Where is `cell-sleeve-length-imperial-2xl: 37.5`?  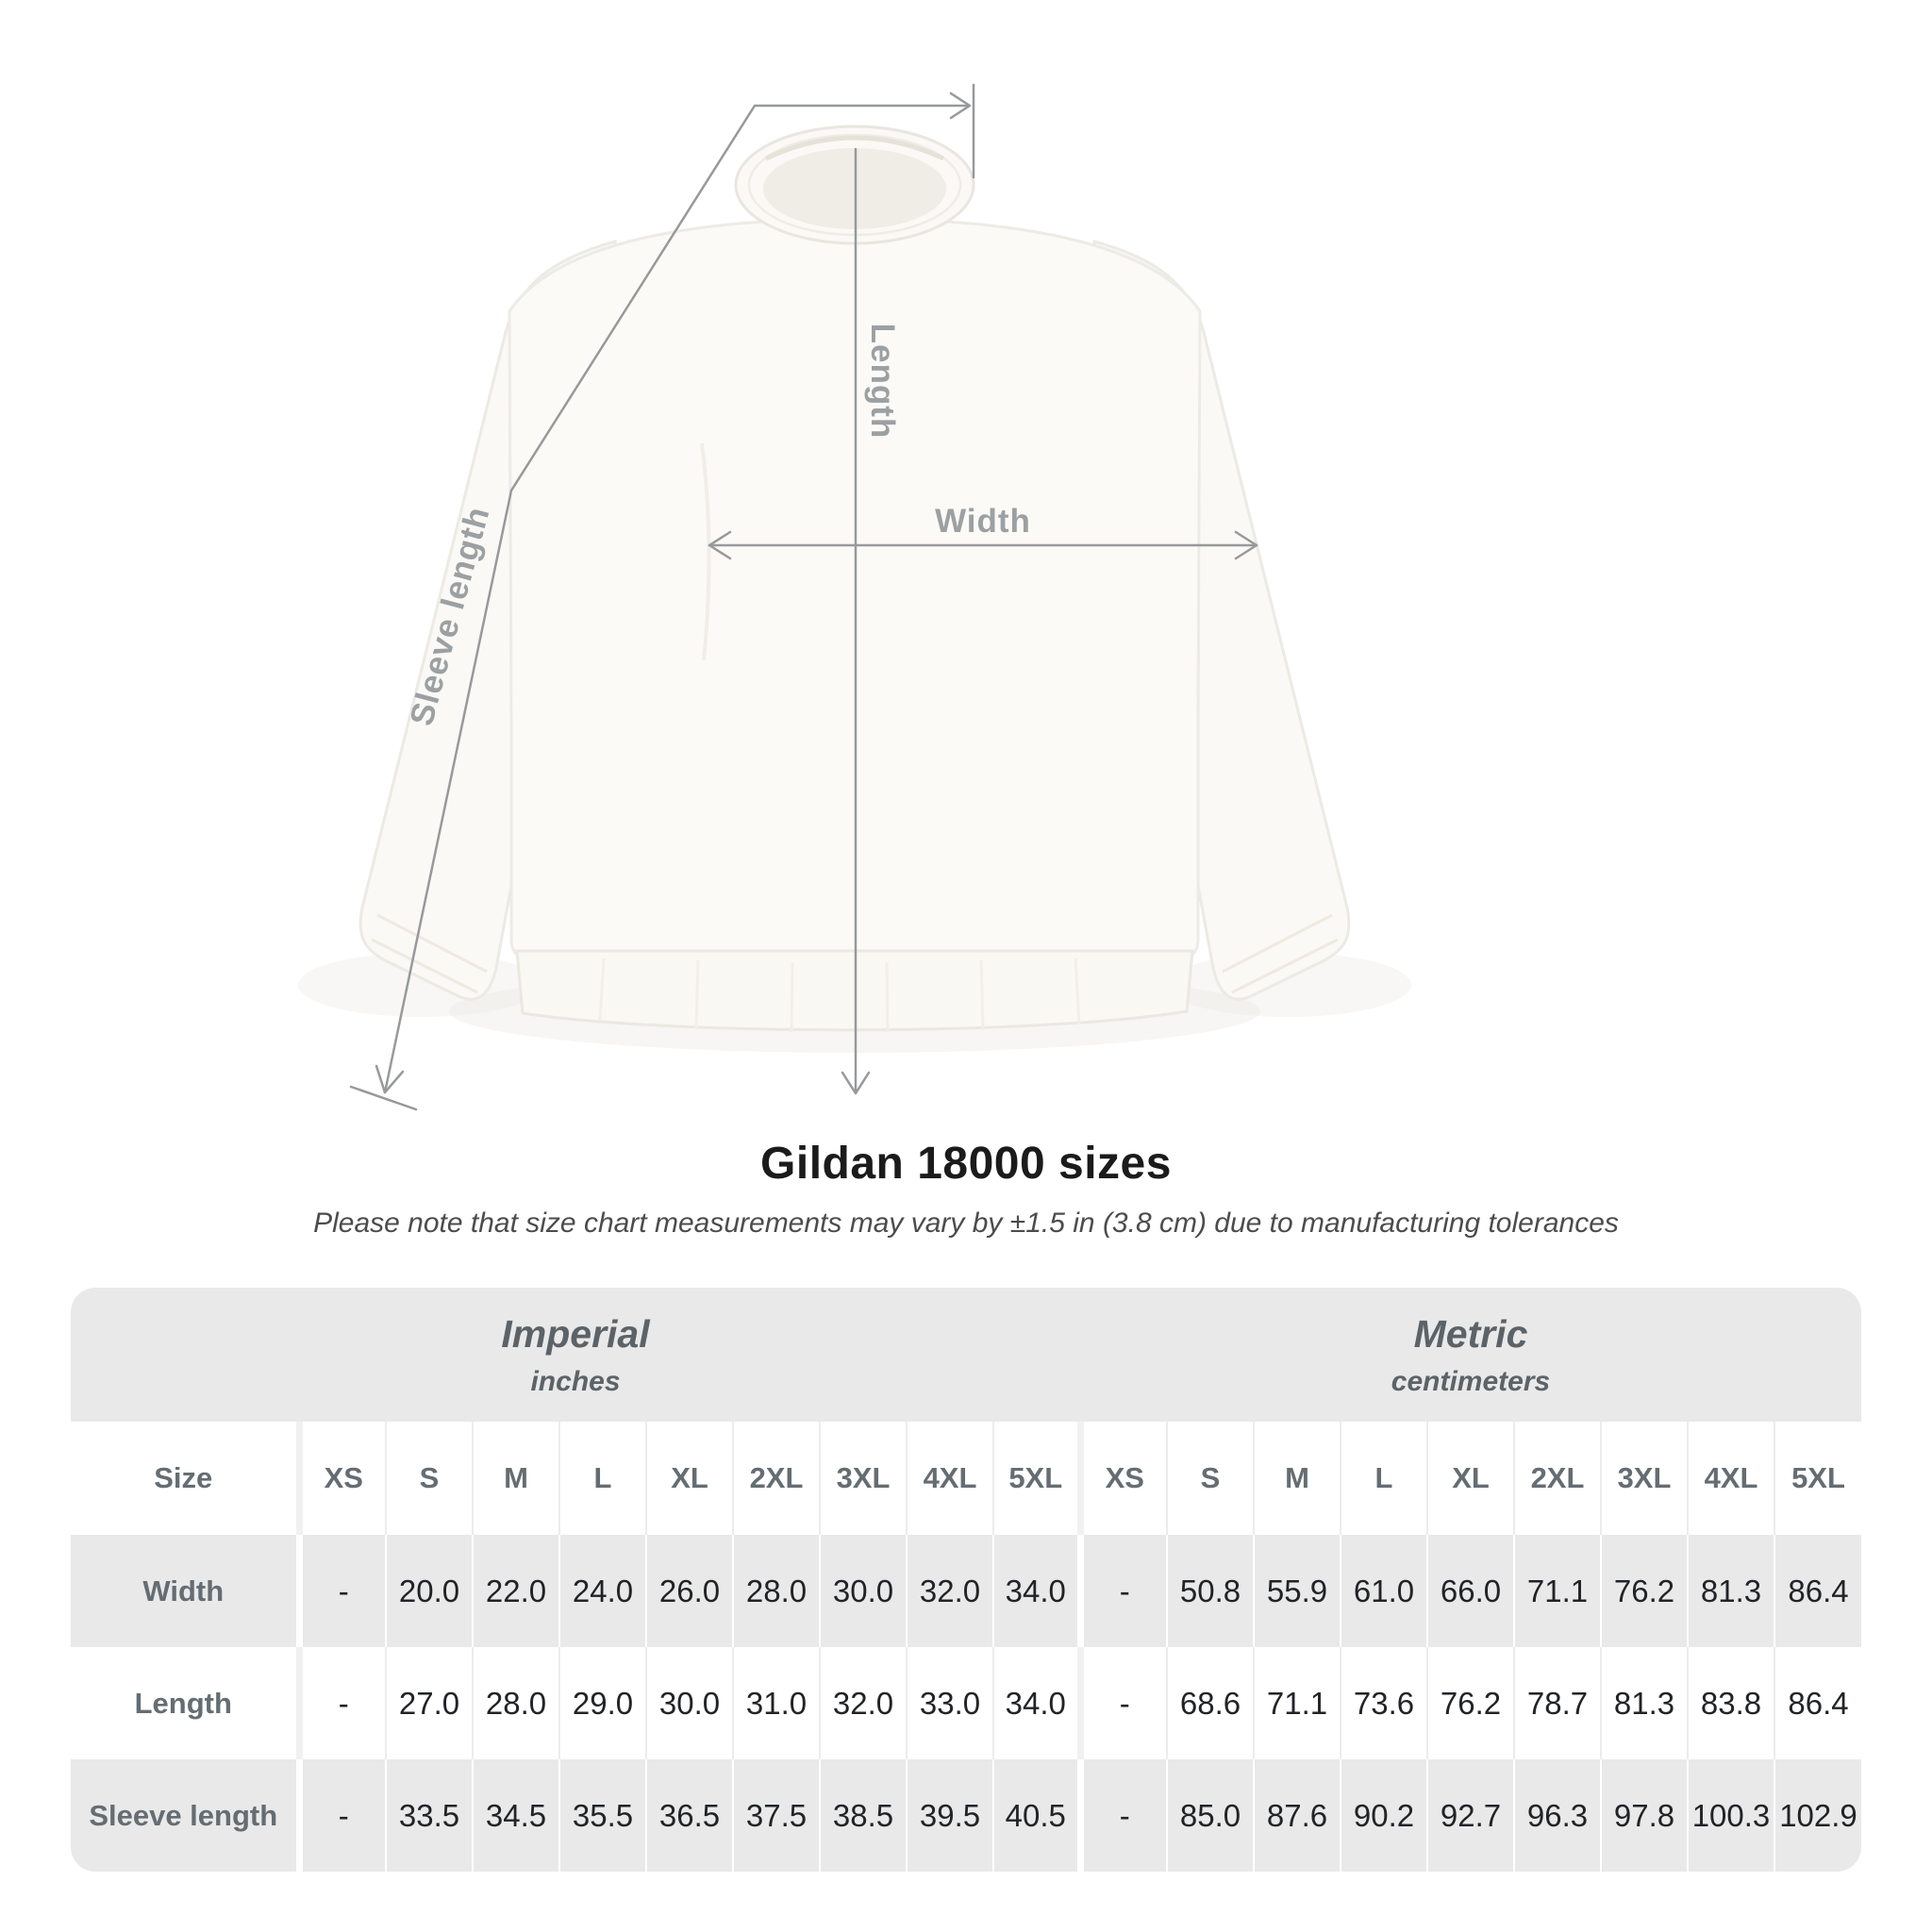 cell-sleeve-length-imperial-2xl: 37.5 is located at coordinates (776, 1816).